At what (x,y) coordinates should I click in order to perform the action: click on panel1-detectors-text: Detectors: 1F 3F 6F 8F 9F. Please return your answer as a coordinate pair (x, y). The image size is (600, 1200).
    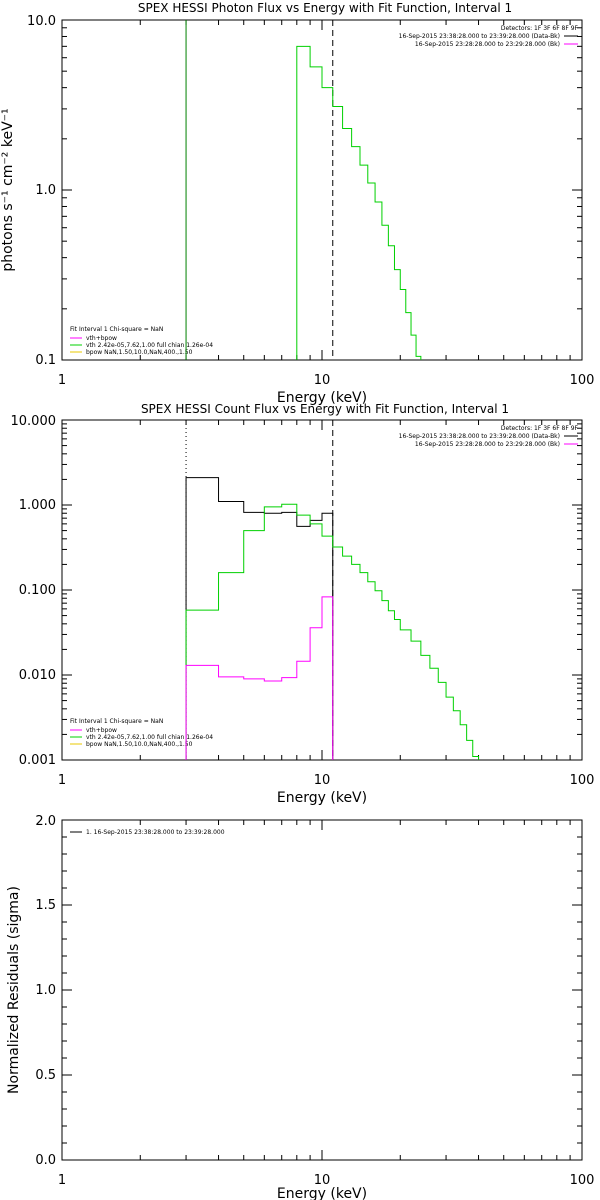
    Looking at the image, I should click on (540, 28).